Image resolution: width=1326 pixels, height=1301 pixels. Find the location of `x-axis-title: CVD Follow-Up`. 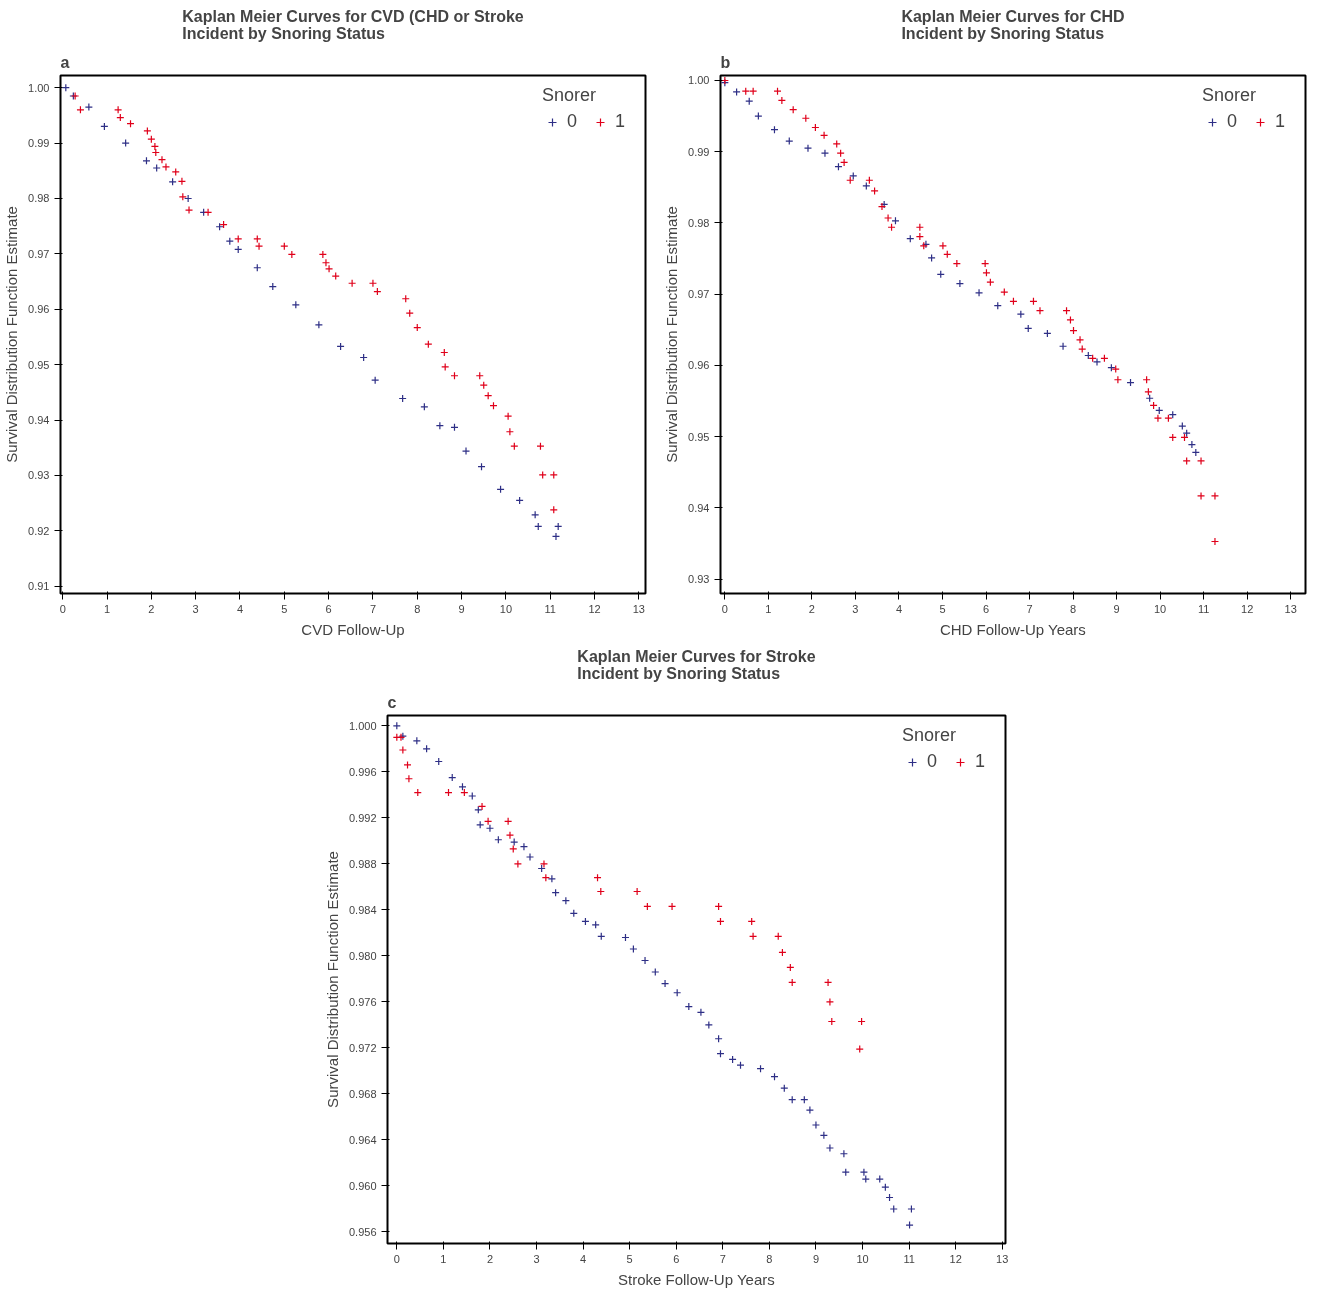

x-axis-title: CVD Follow-Up is located at coordinates (353, 629).